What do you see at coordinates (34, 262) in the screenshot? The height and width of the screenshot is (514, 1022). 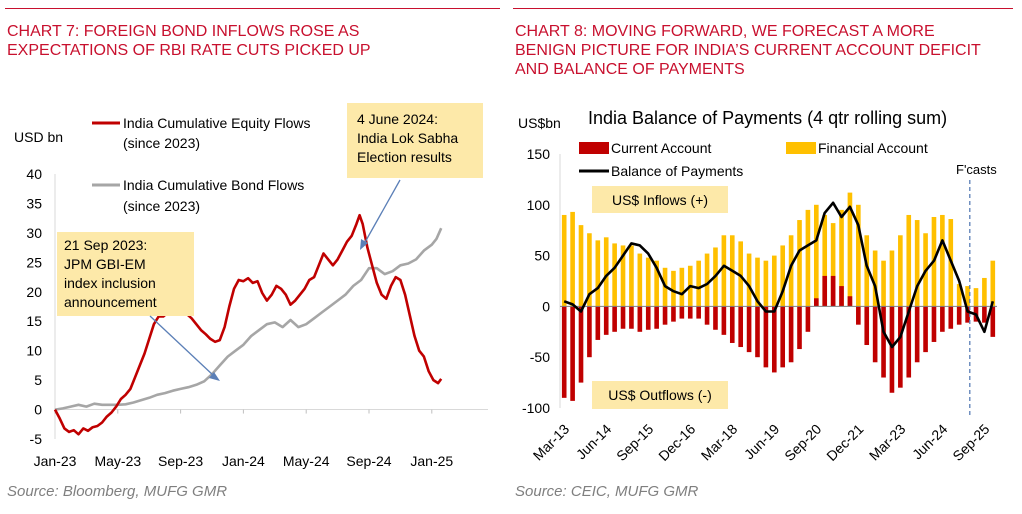 I see `chart-7-y-tick-label: 25` at bounding box center [34, 262].